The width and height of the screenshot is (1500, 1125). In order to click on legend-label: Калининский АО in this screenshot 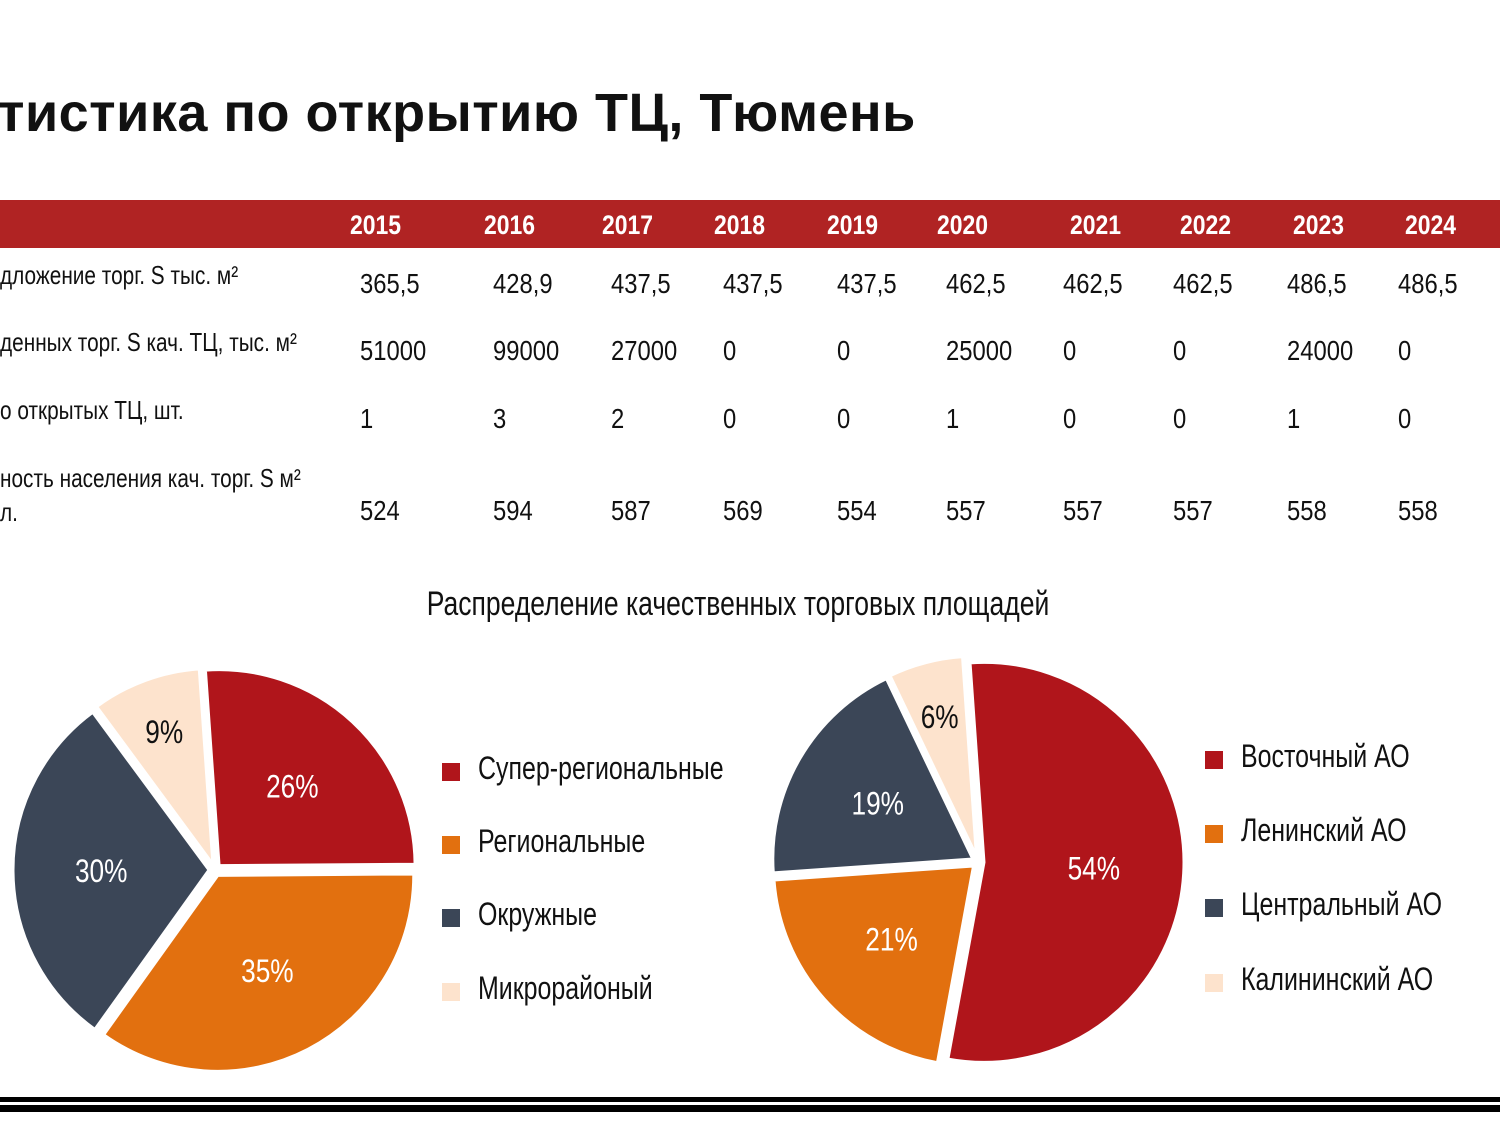, I will do `click(1337, 979)`.